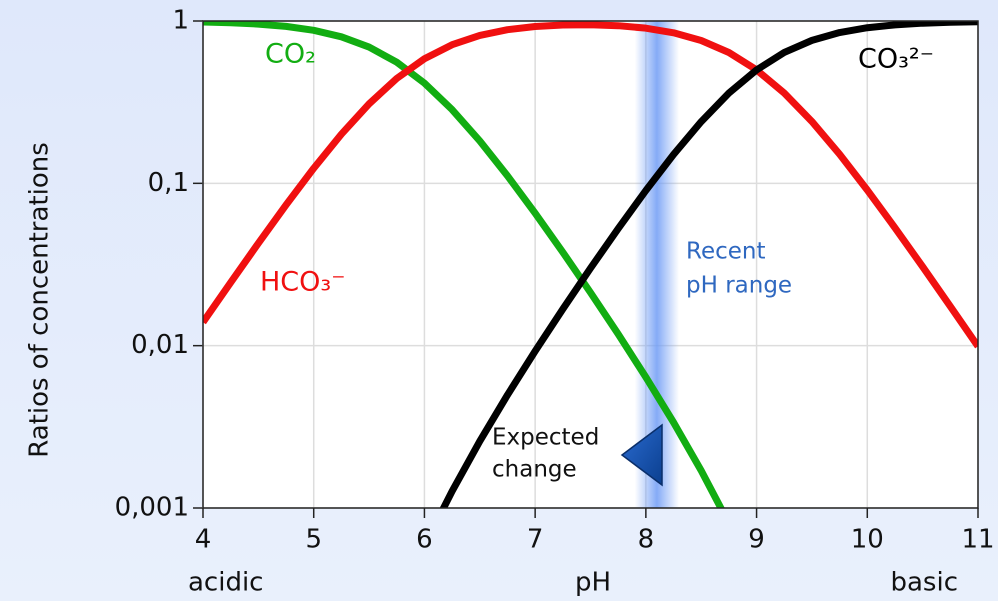  Describe the element at coordinates (545, 438) in the screenshot. I see `annotation: Expected` at that location.